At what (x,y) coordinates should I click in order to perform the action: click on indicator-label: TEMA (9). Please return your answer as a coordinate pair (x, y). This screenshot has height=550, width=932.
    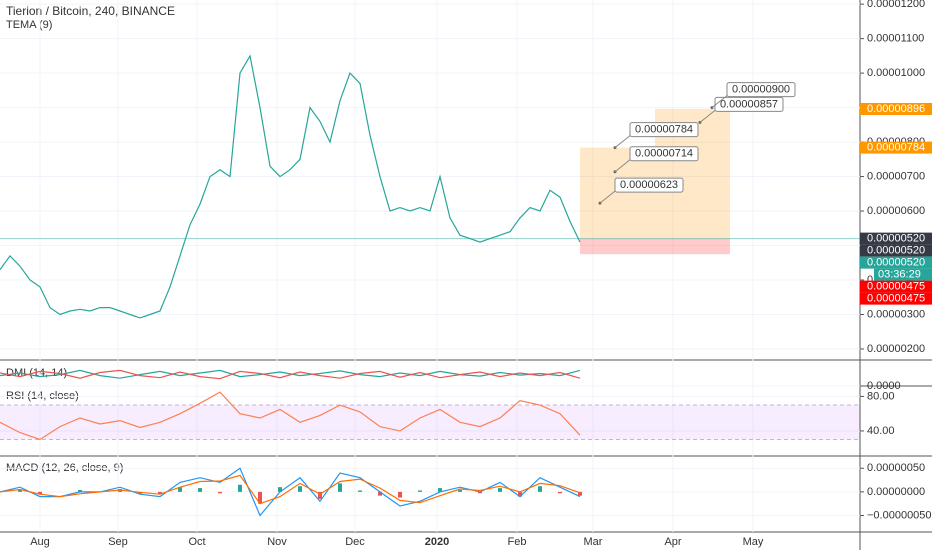
    Looking at the image, I should click on (29, 25).